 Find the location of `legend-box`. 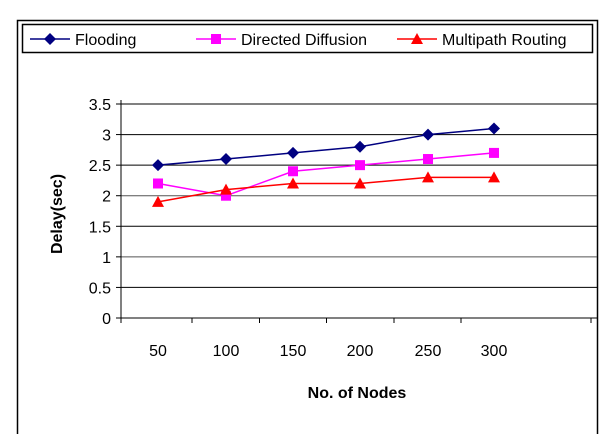

legend-box is located at coordinates (307, 38).